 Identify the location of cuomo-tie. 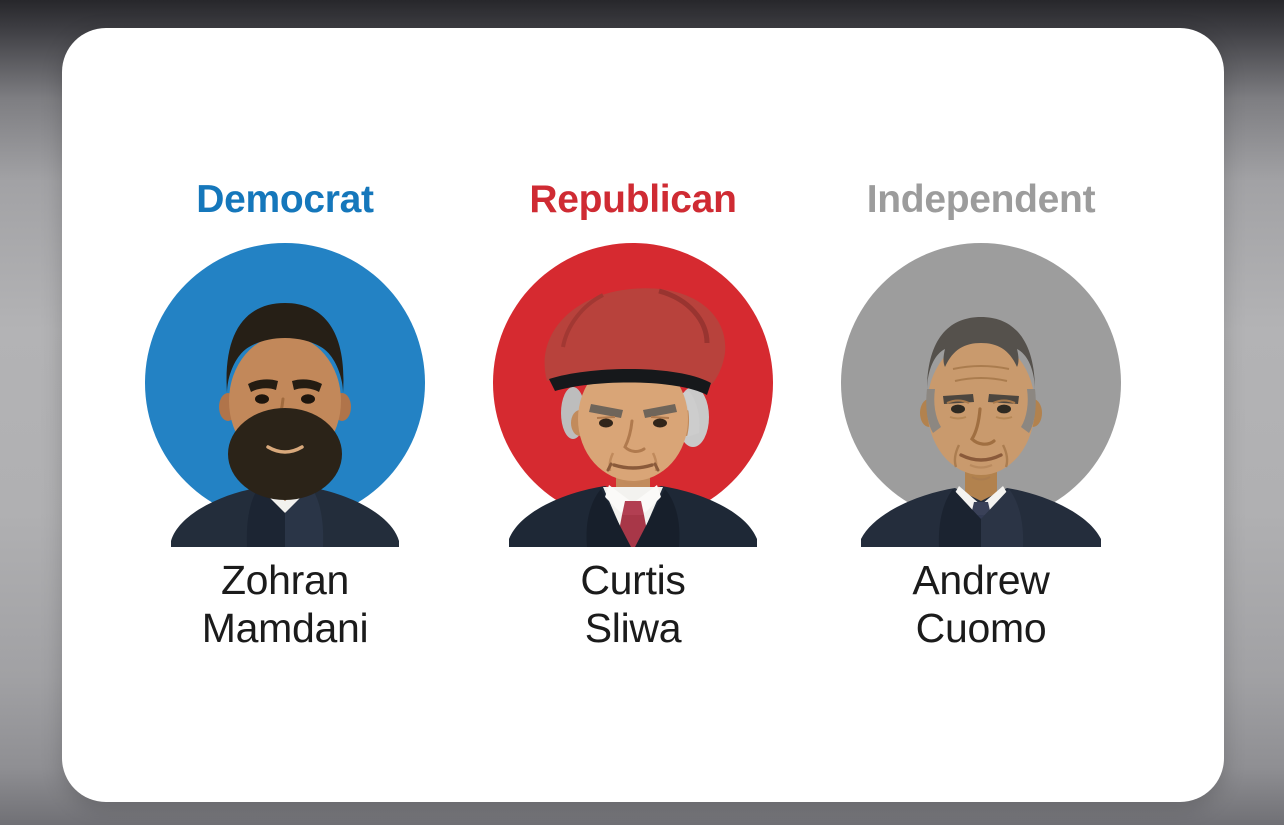
(981, 508).